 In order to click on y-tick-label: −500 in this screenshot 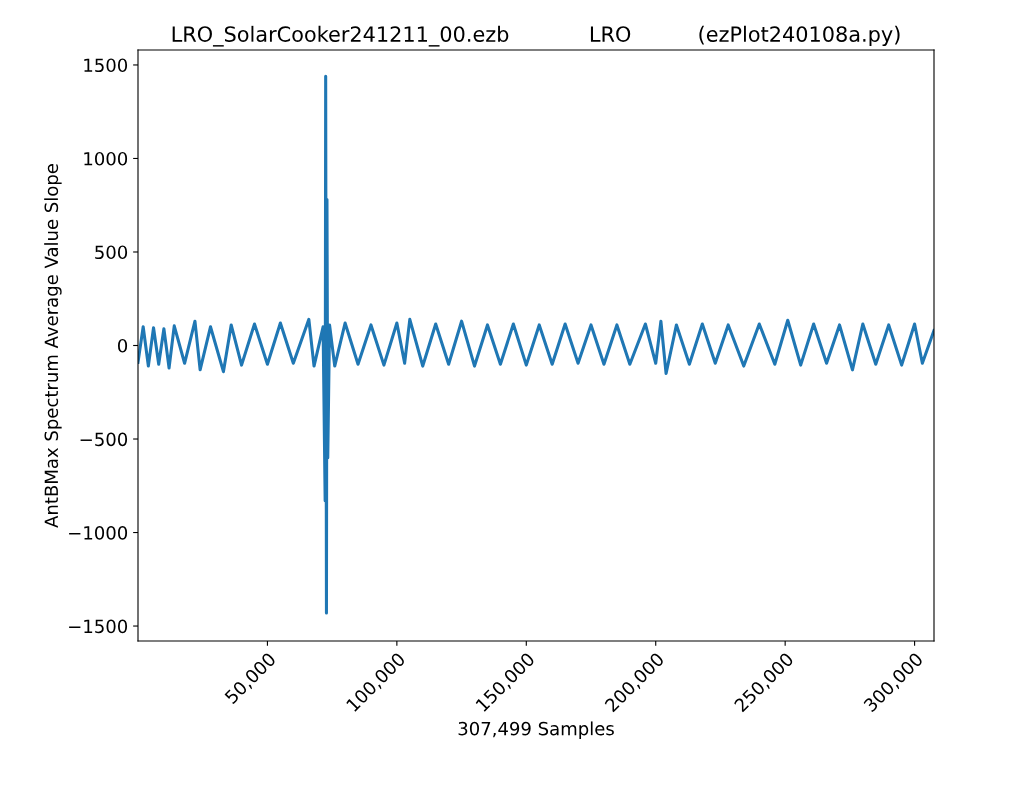, I will do `click(104, 439)`.